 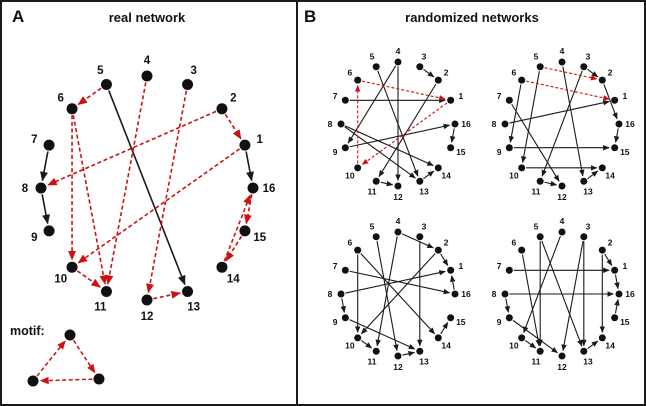 I want to click on node-label-1: 1, so click(x=260, y=140).